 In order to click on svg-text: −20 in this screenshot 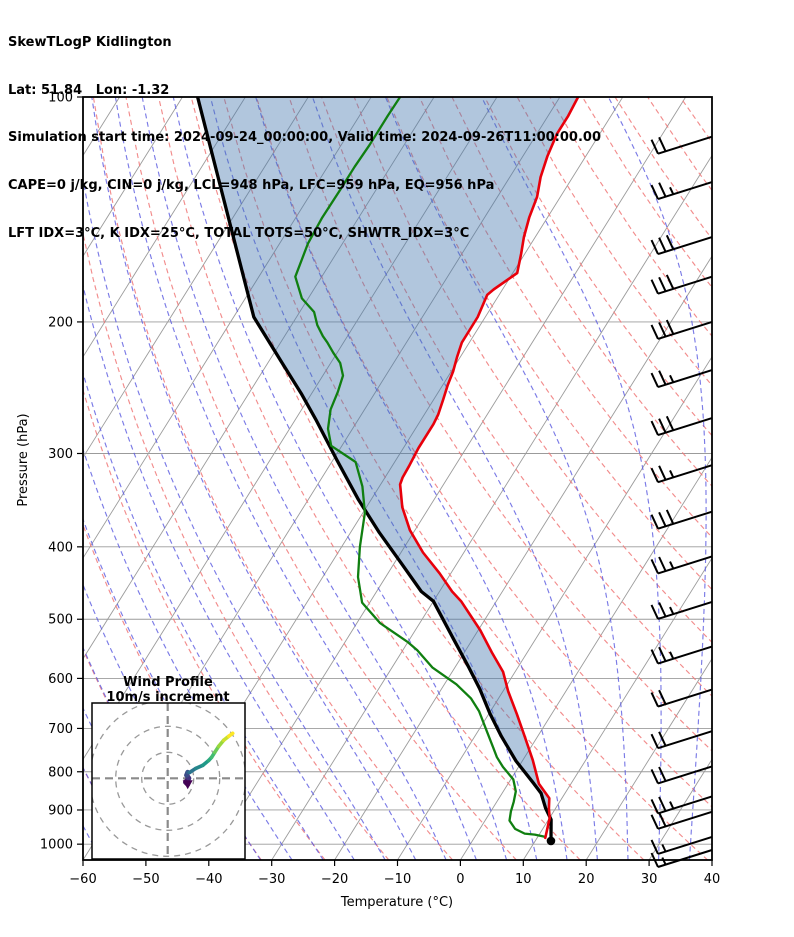, I will do `click(334, 879)`.